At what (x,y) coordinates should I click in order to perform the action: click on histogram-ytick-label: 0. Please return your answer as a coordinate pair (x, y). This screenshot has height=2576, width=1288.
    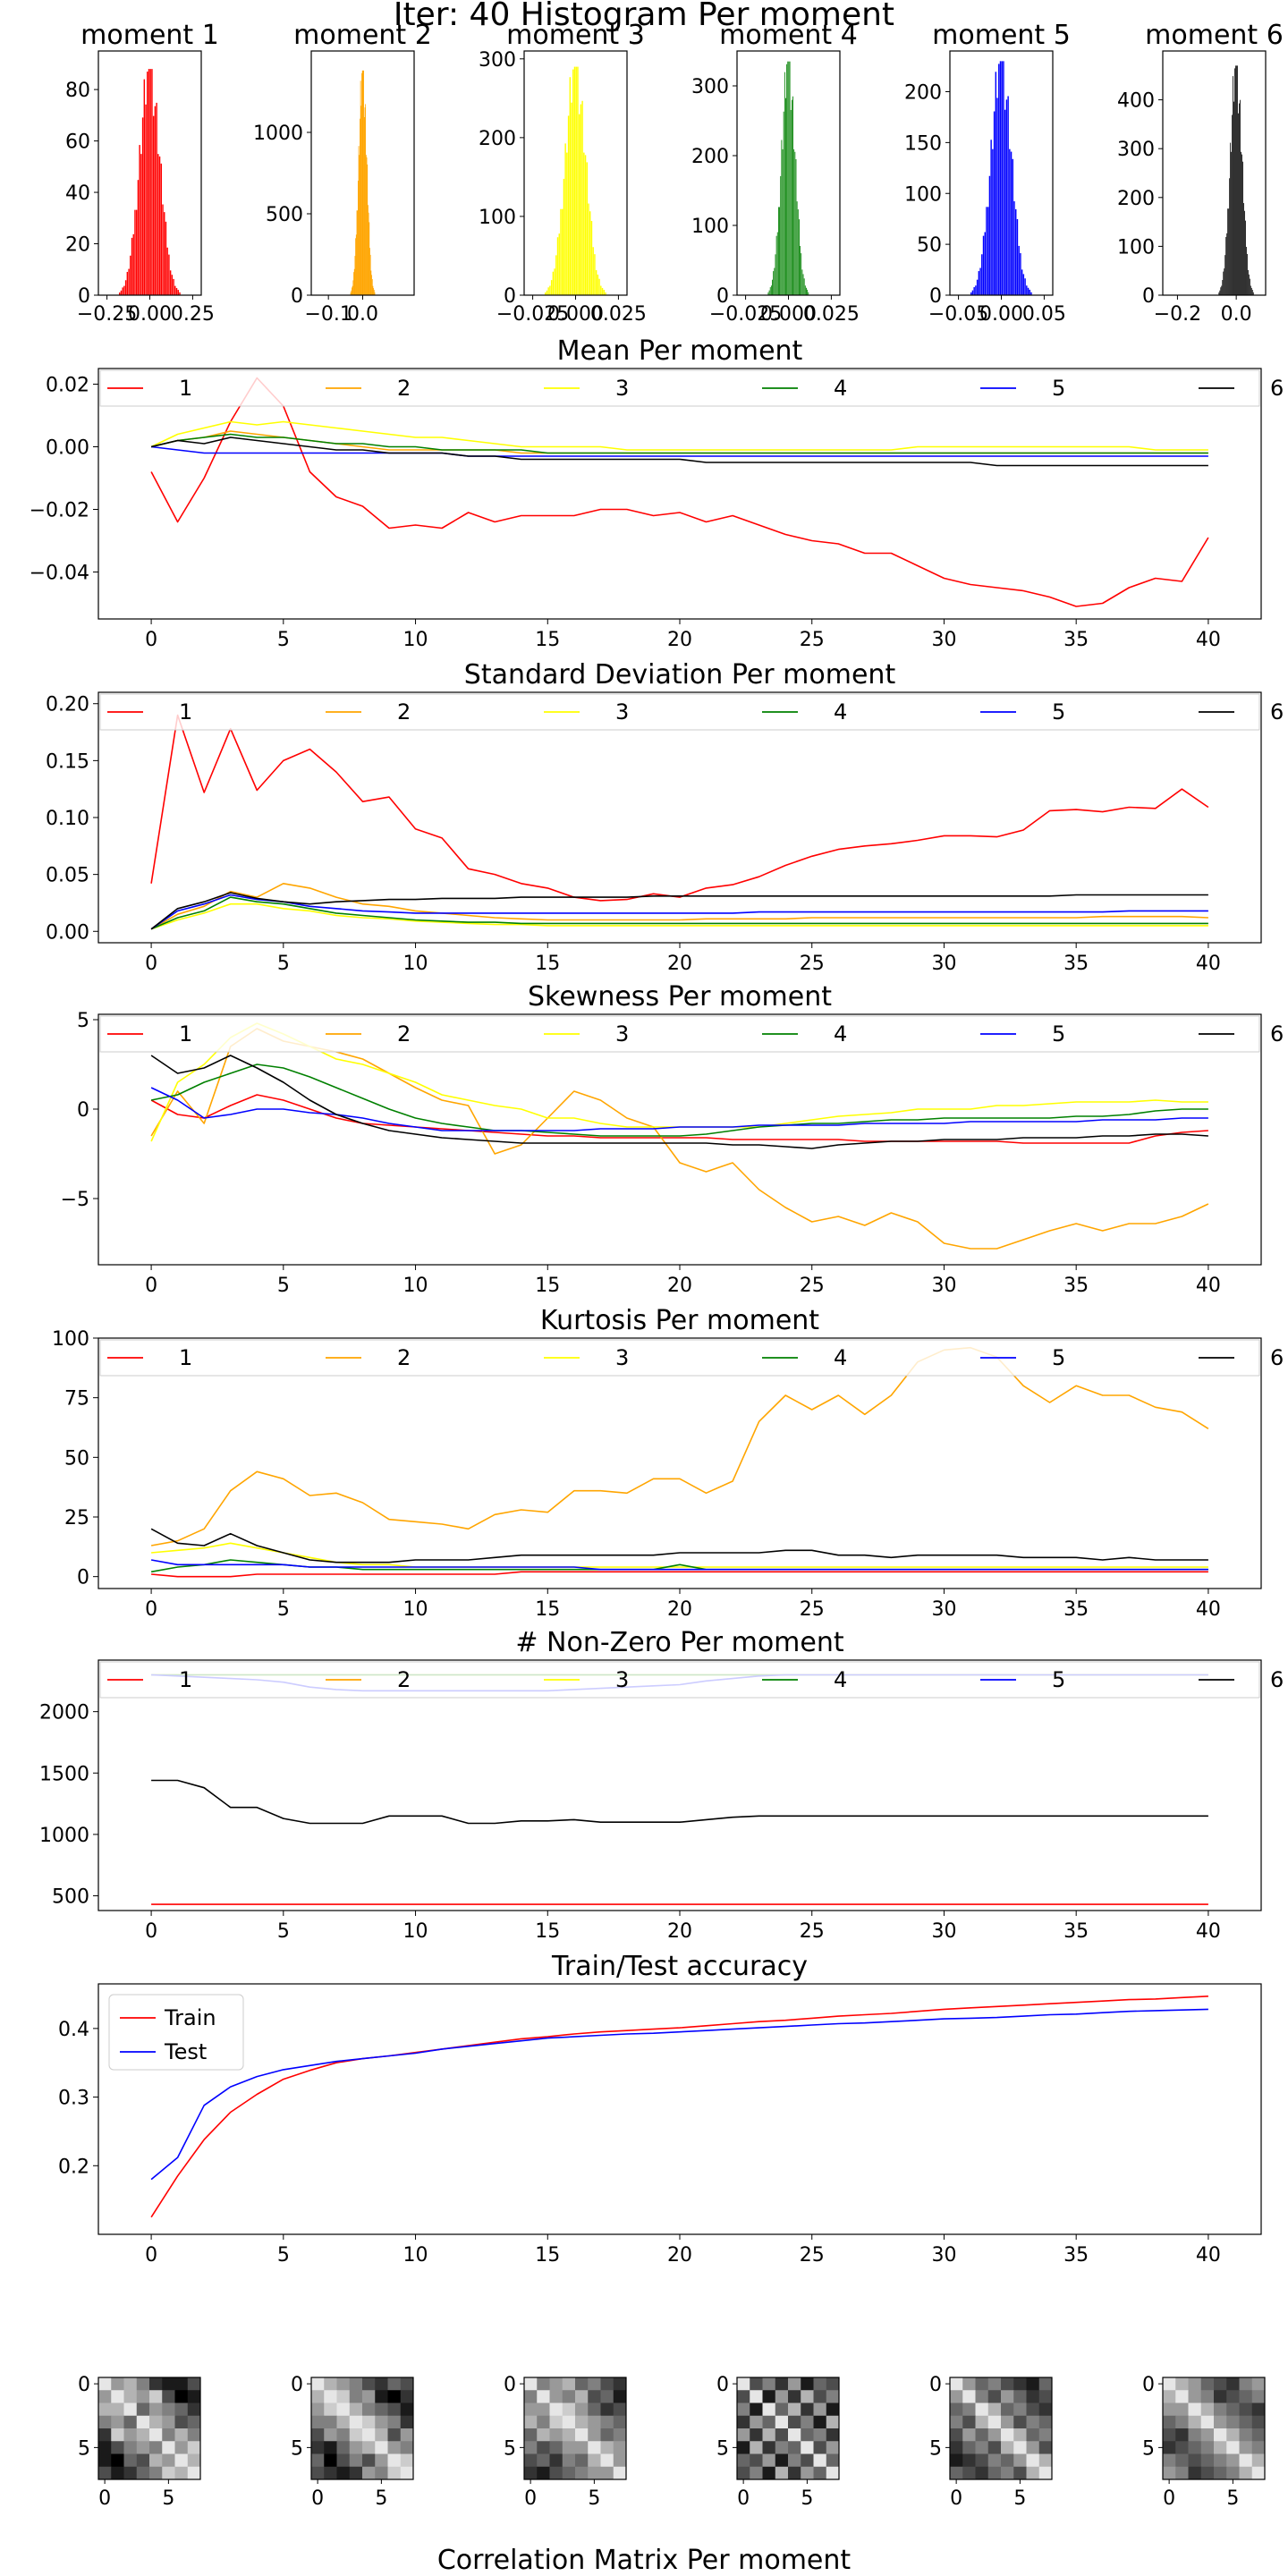
    Looking at the image, I should click on (297, 296).